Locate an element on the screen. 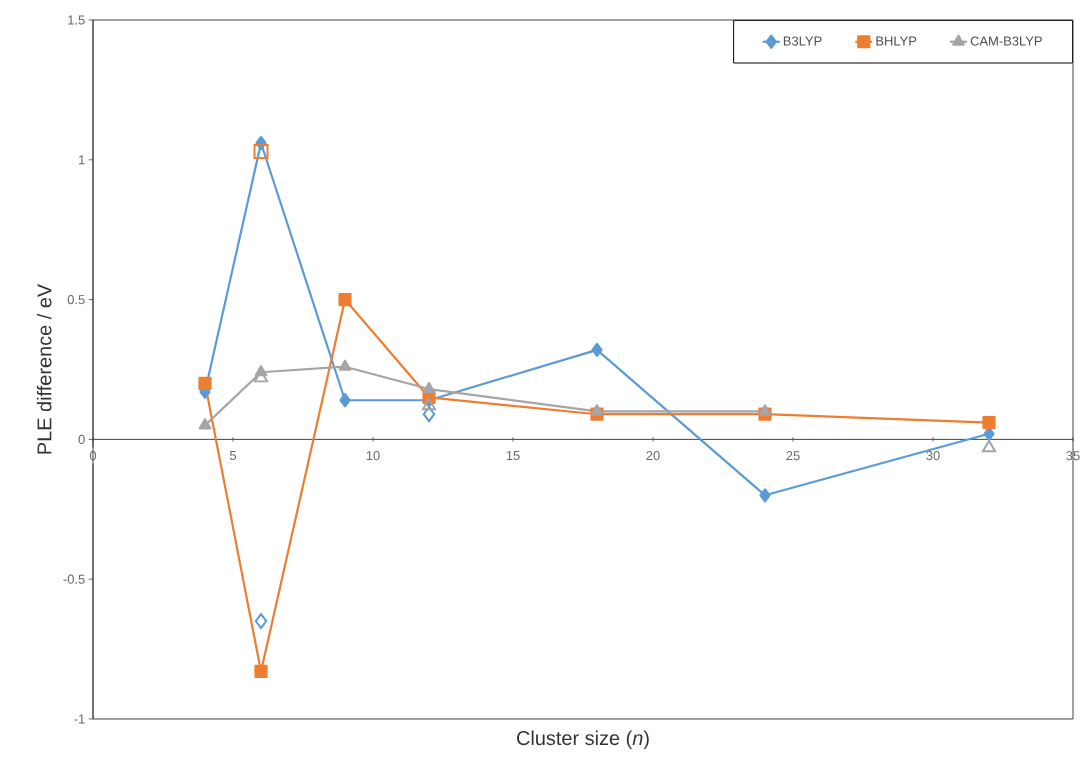 This screenshot has height=757, width=1081. y-tick-label: -1 is located at coordinates (79, 719).